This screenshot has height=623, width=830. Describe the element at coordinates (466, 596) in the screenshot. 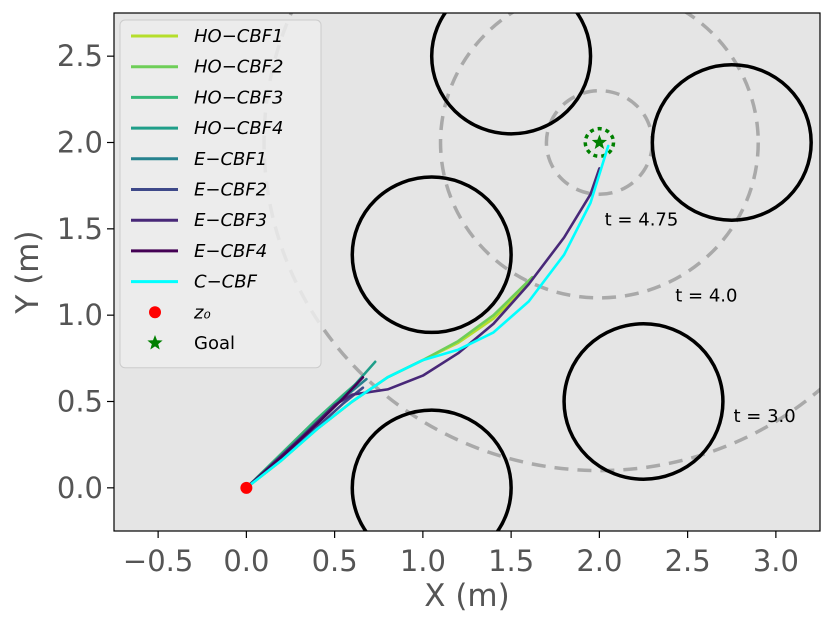

I see `x-axis-label: X (m)` at that location.